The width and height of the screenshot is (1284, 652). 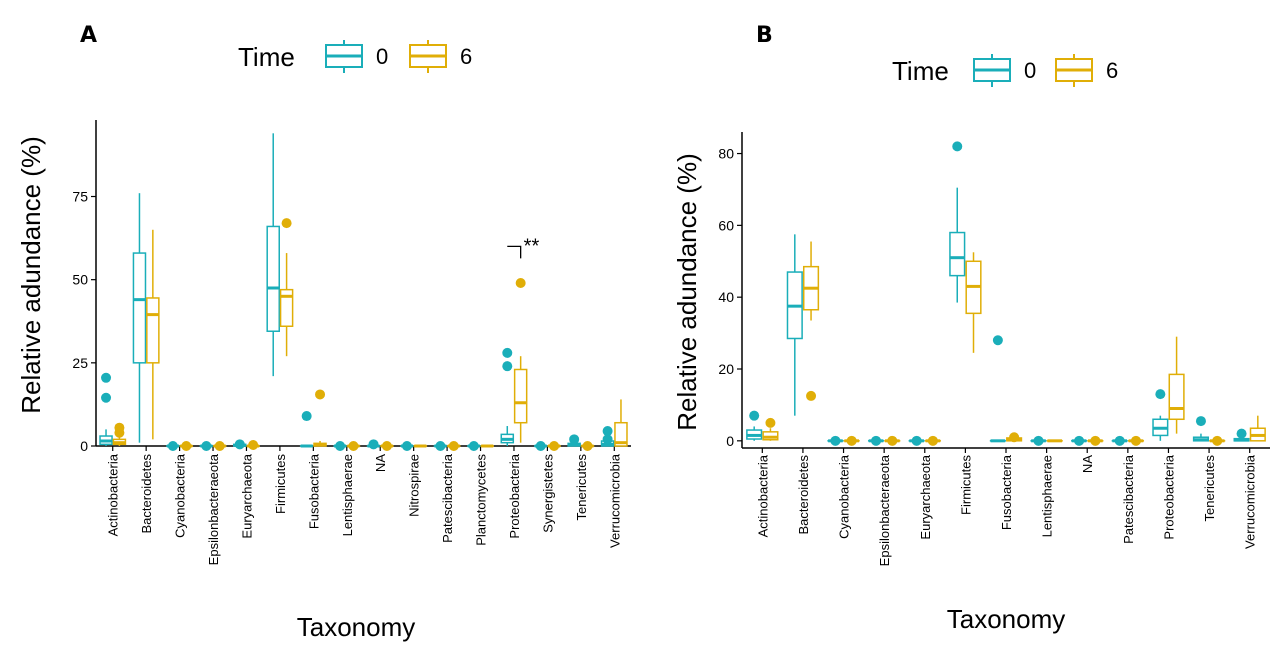 I want to click on significance-a-0: **, so click(x=523, y=247).